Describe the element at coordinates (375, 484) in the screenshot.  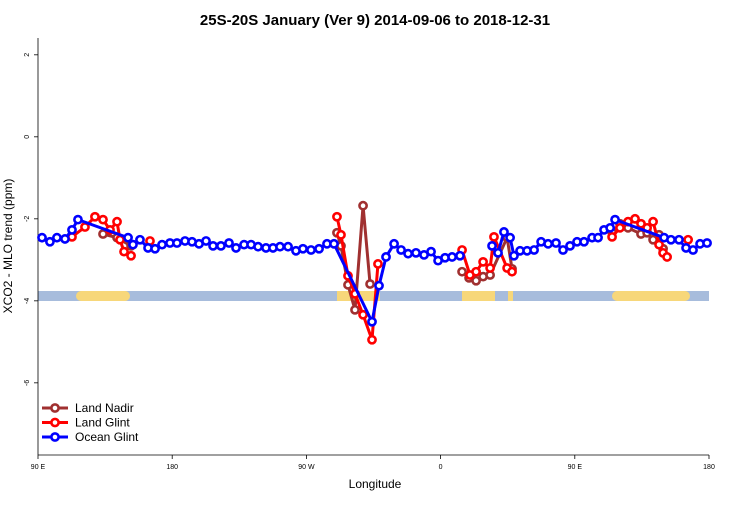
I see `x-axis-label: Longitude` at that location.